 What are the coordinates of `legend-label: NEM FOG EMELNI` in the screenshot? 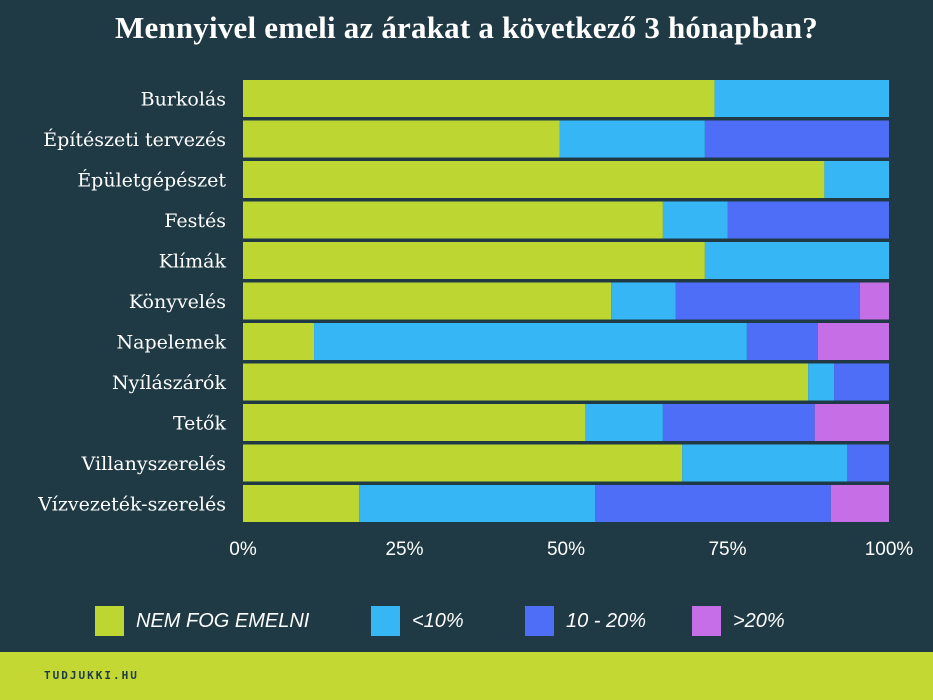 It's located at (223, 620).